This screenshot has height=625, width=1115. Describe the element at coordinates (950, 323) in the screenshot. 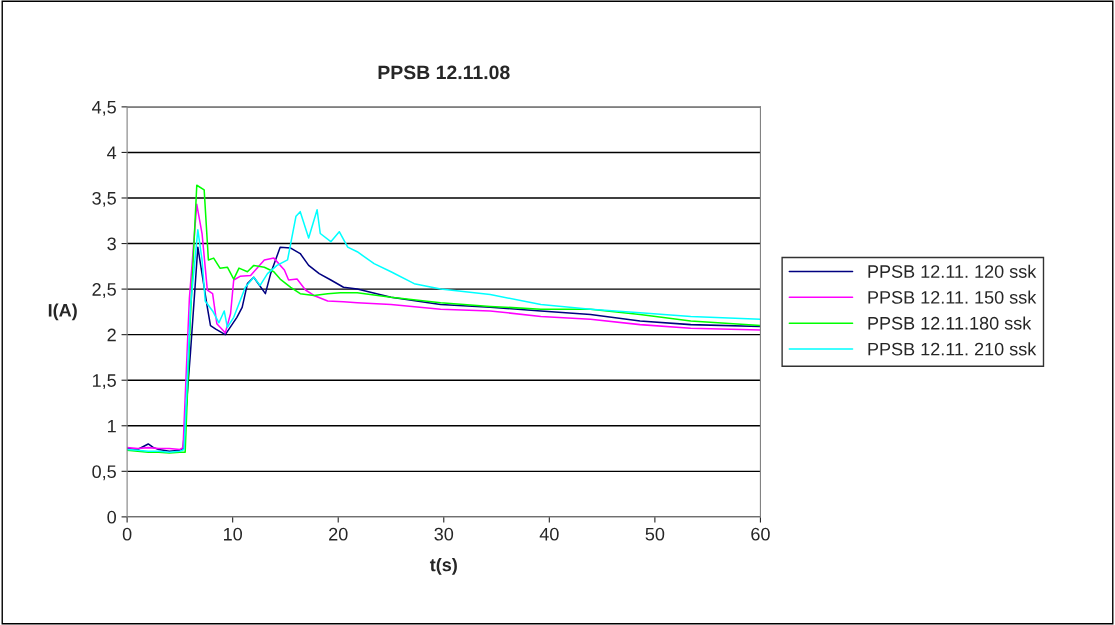

I see `legend-label: PPSB 12.11.180 ssk` at that location.